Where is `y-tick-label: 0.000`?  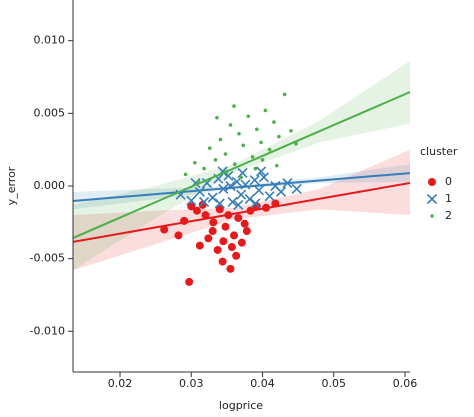 y-tick-label: 0.000 is located at coordinates (50, 185).